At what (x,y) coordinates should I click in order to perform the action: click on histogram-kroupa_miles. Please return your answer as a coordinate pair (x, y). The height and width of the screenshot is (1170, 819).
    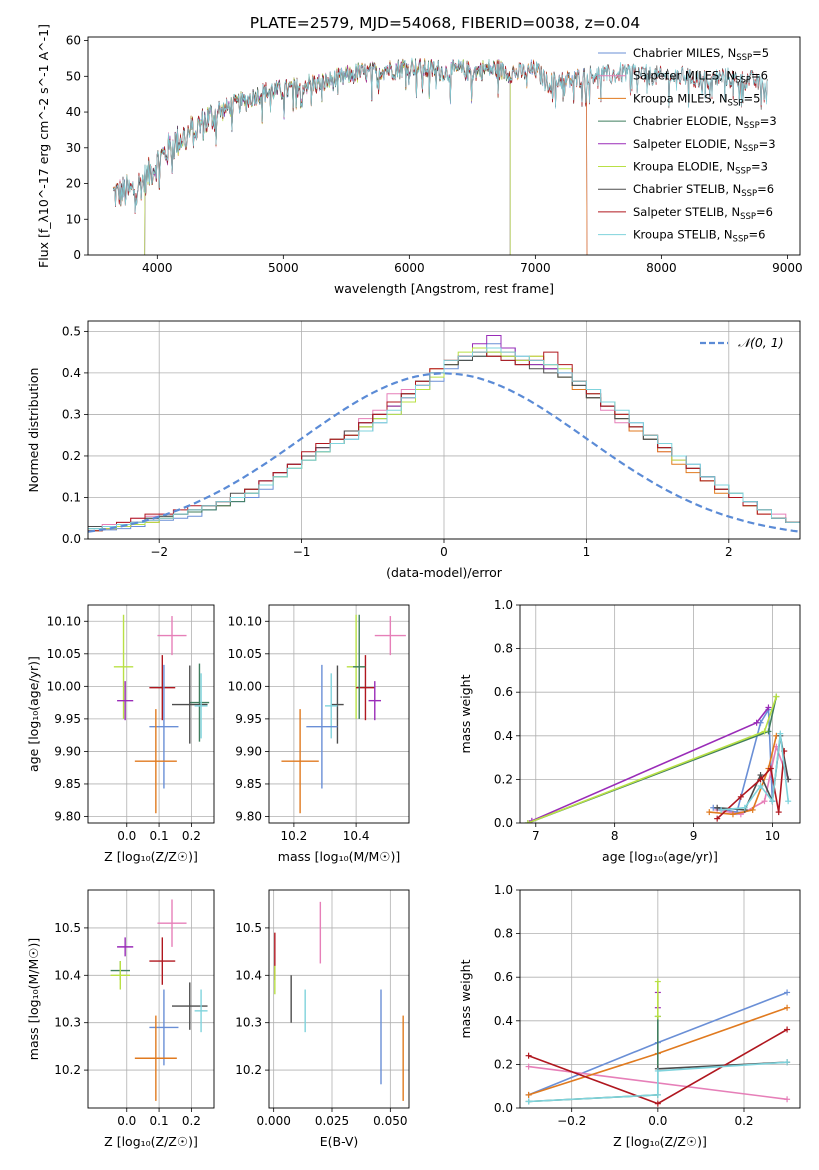
    Looking at the image, I should click on (444, 441).